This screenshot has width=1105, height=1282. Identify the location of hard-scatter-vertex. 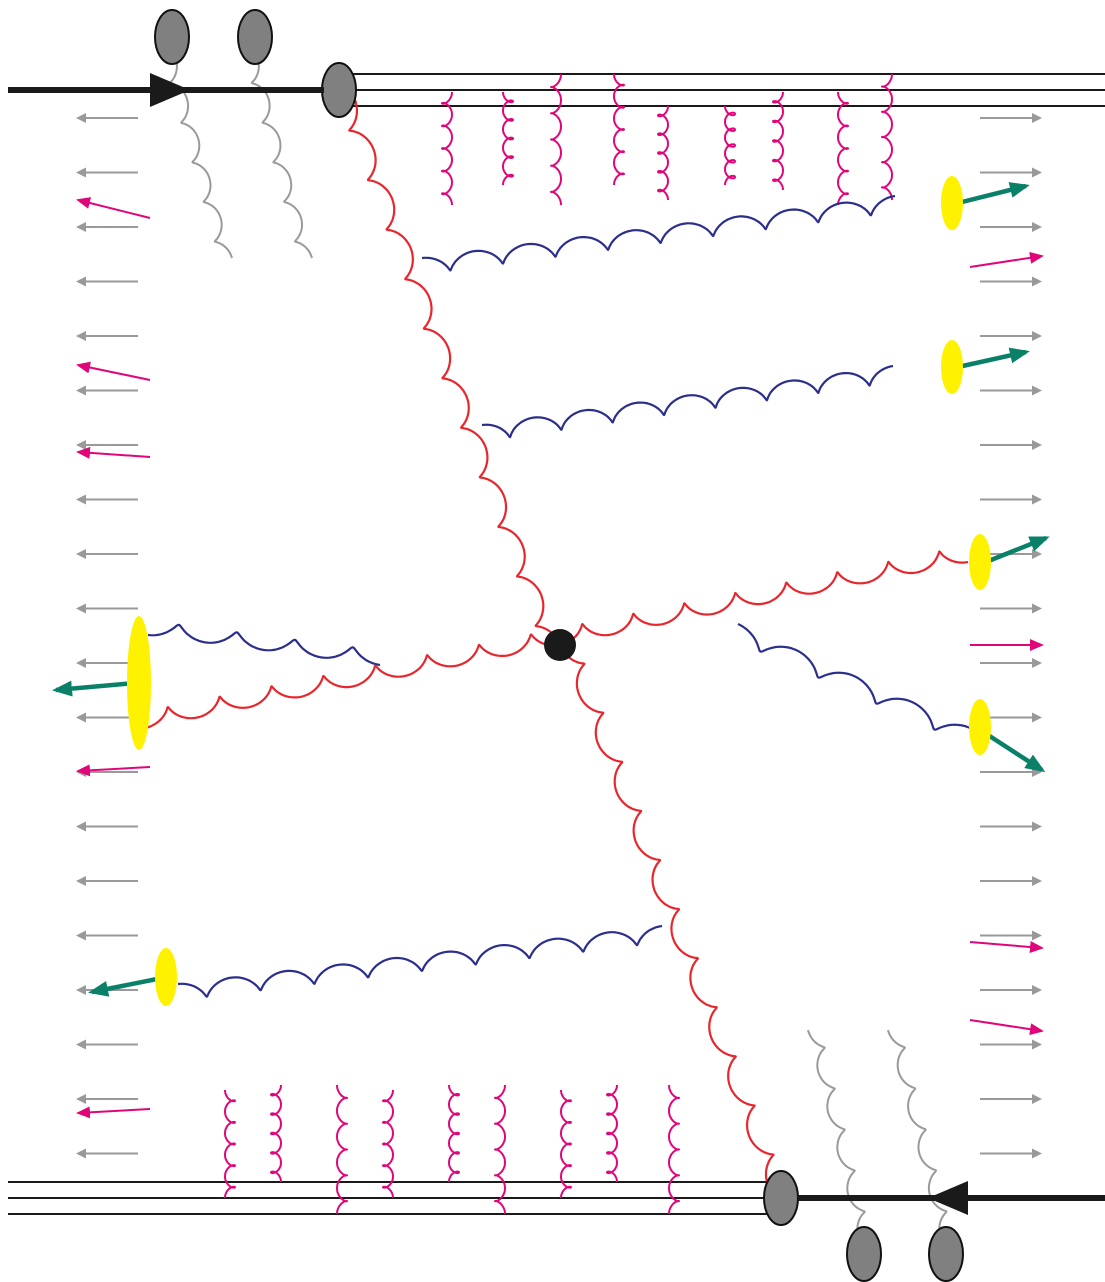
(560, 645).